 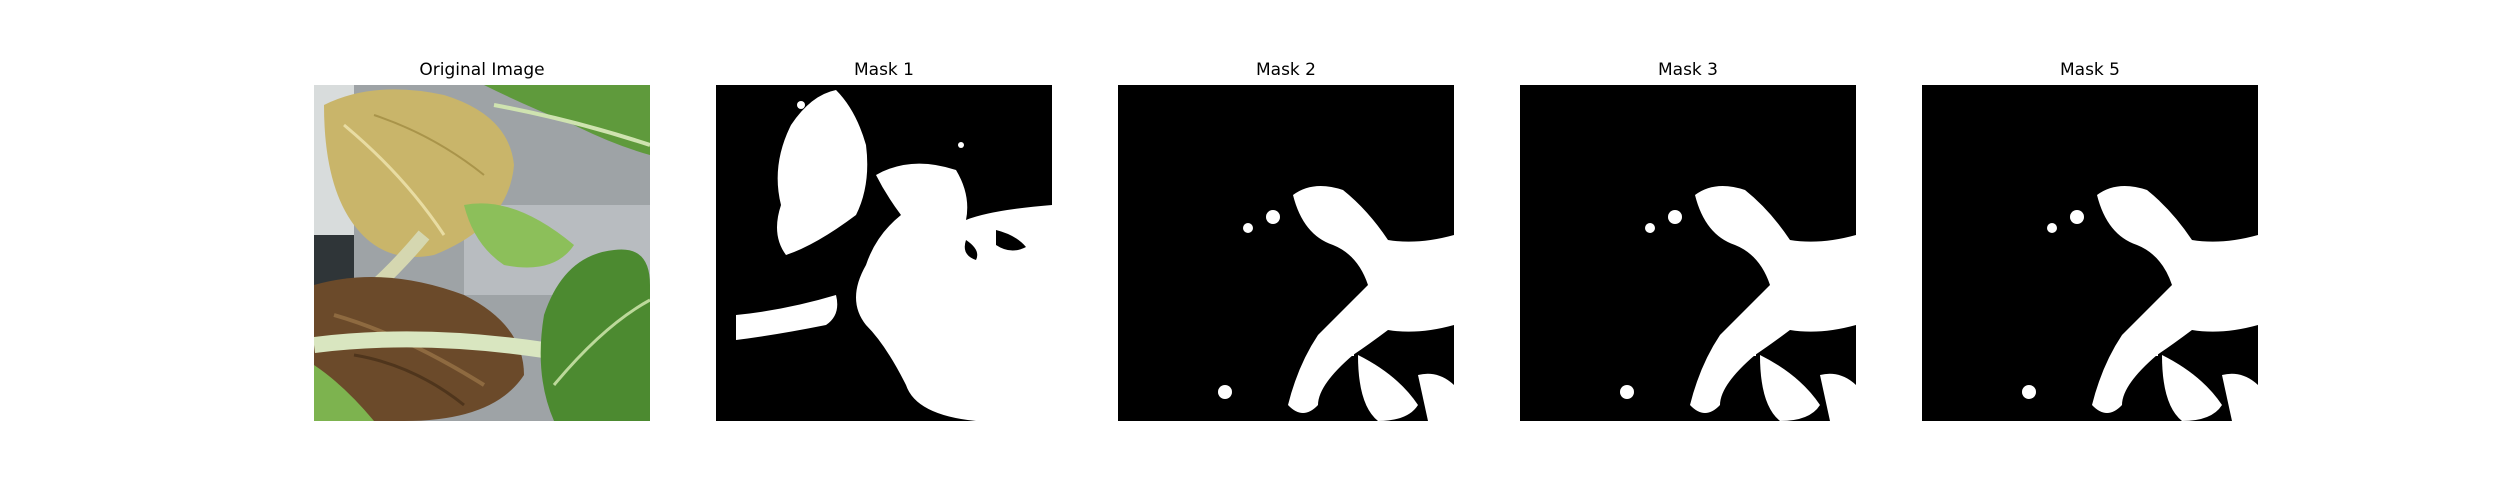 What do you see at coordinates (2090, 253) in the screenshot?
I see `mask-5-image` at bounding box center [2090, 253].